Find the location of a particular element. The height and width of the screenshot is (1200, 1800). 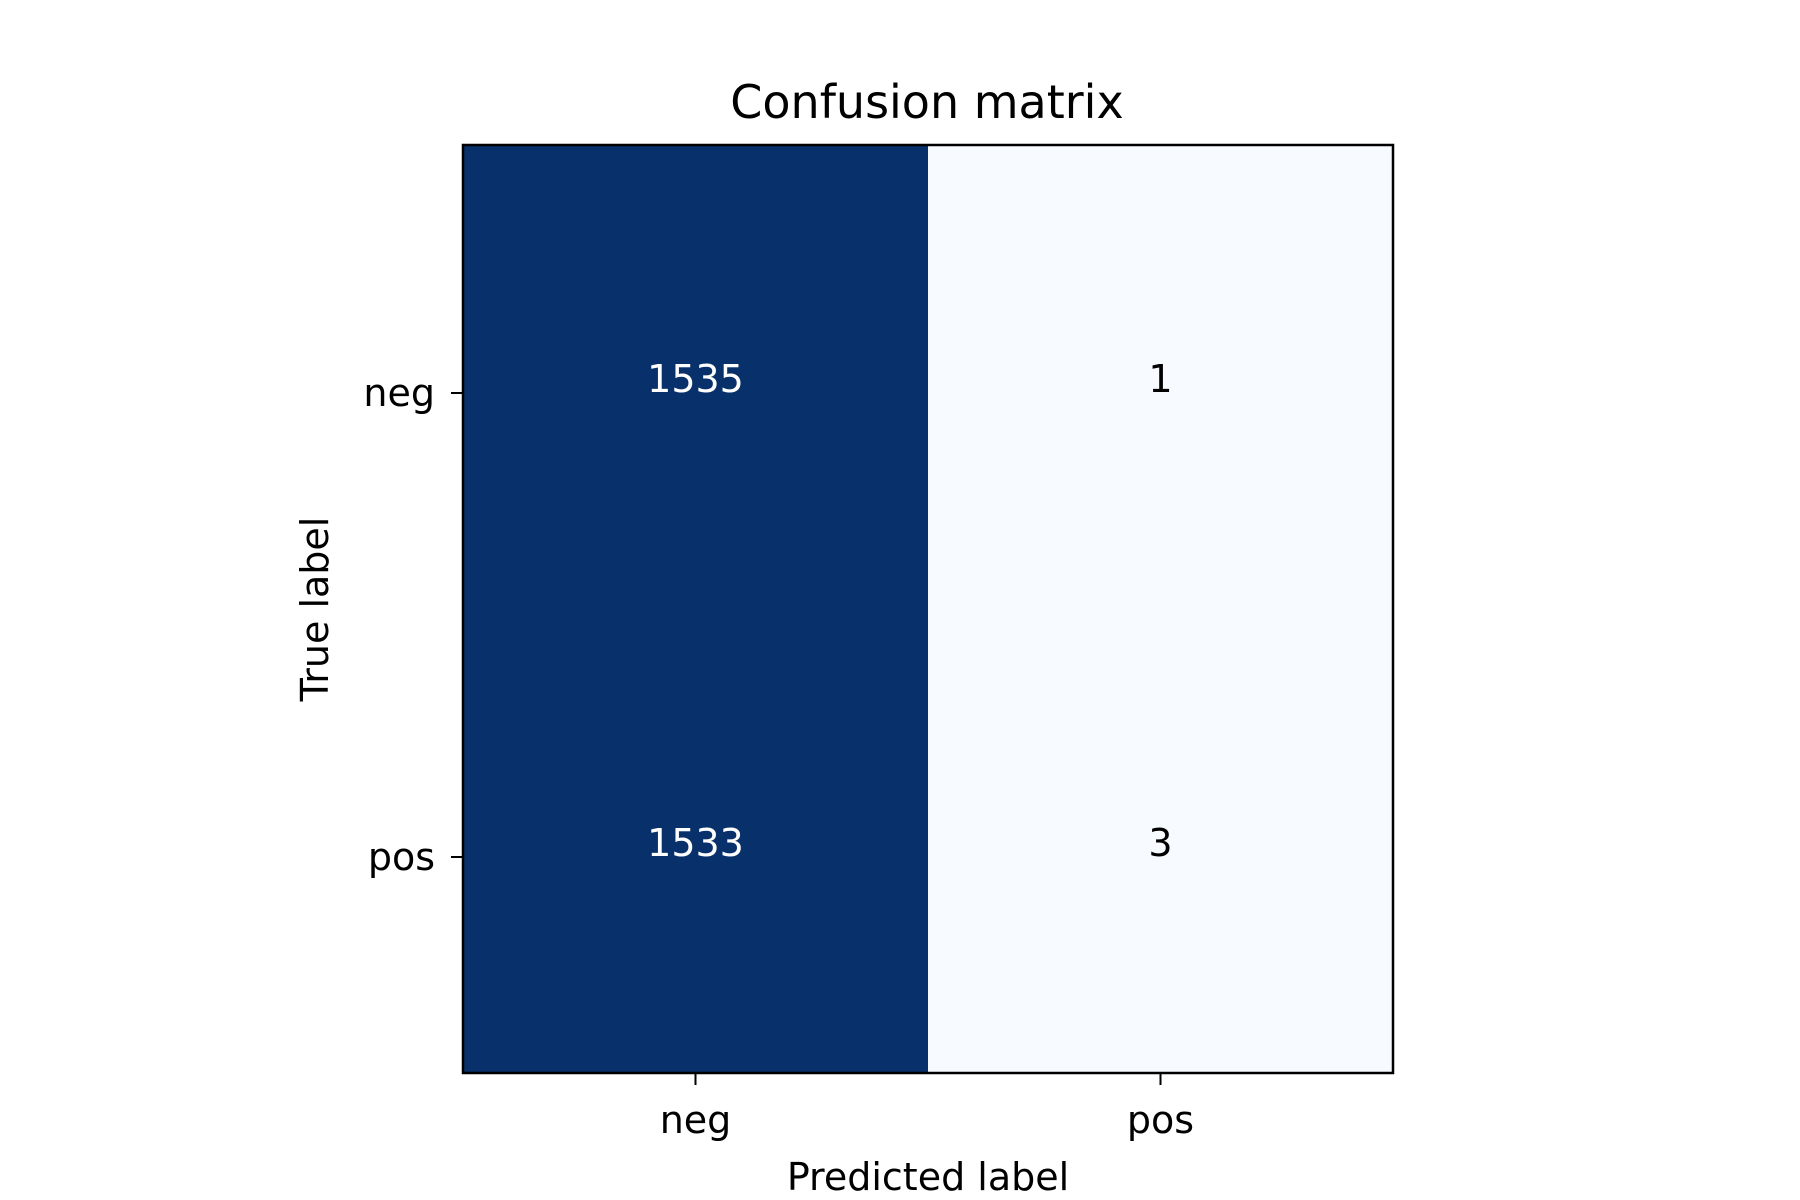

matrix-cell-neg-neg is located at coordinates (696, 377).